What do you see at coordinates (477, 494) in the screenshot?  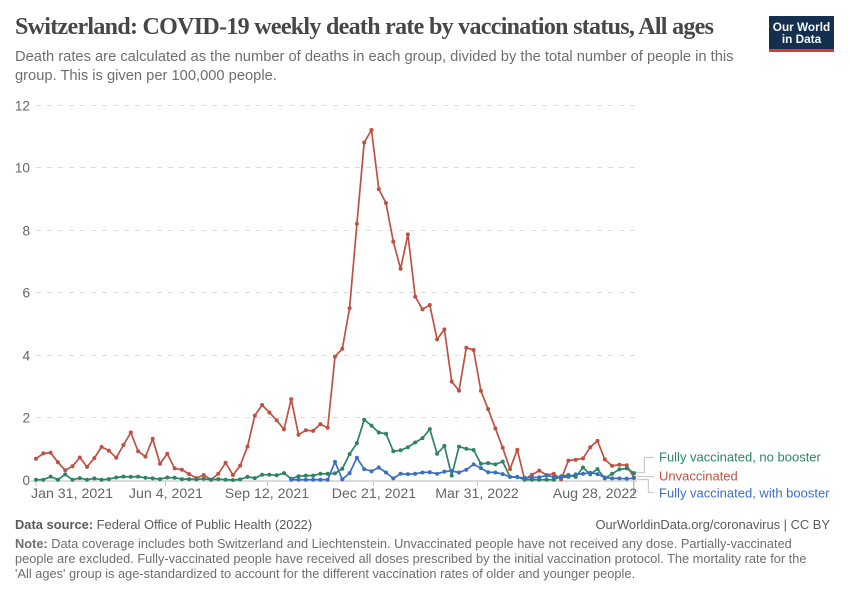 I see `svg-text: Mar 31, 2022` at bounding box center [477, 494].